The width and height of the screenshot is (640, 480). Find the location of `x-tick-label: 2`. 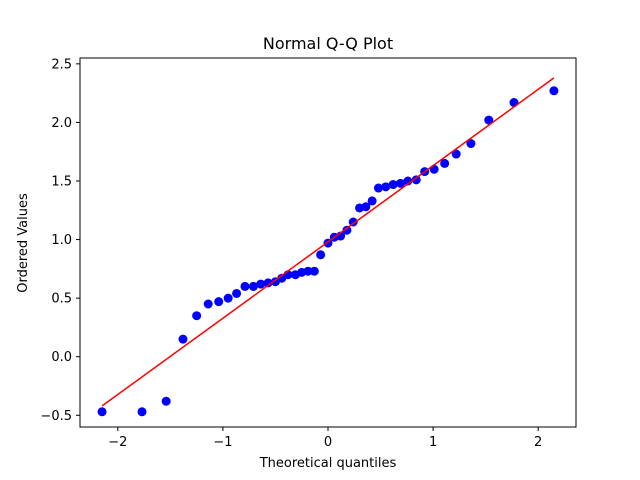

x-tick-label: 2 is located at coordinates (538, 442).